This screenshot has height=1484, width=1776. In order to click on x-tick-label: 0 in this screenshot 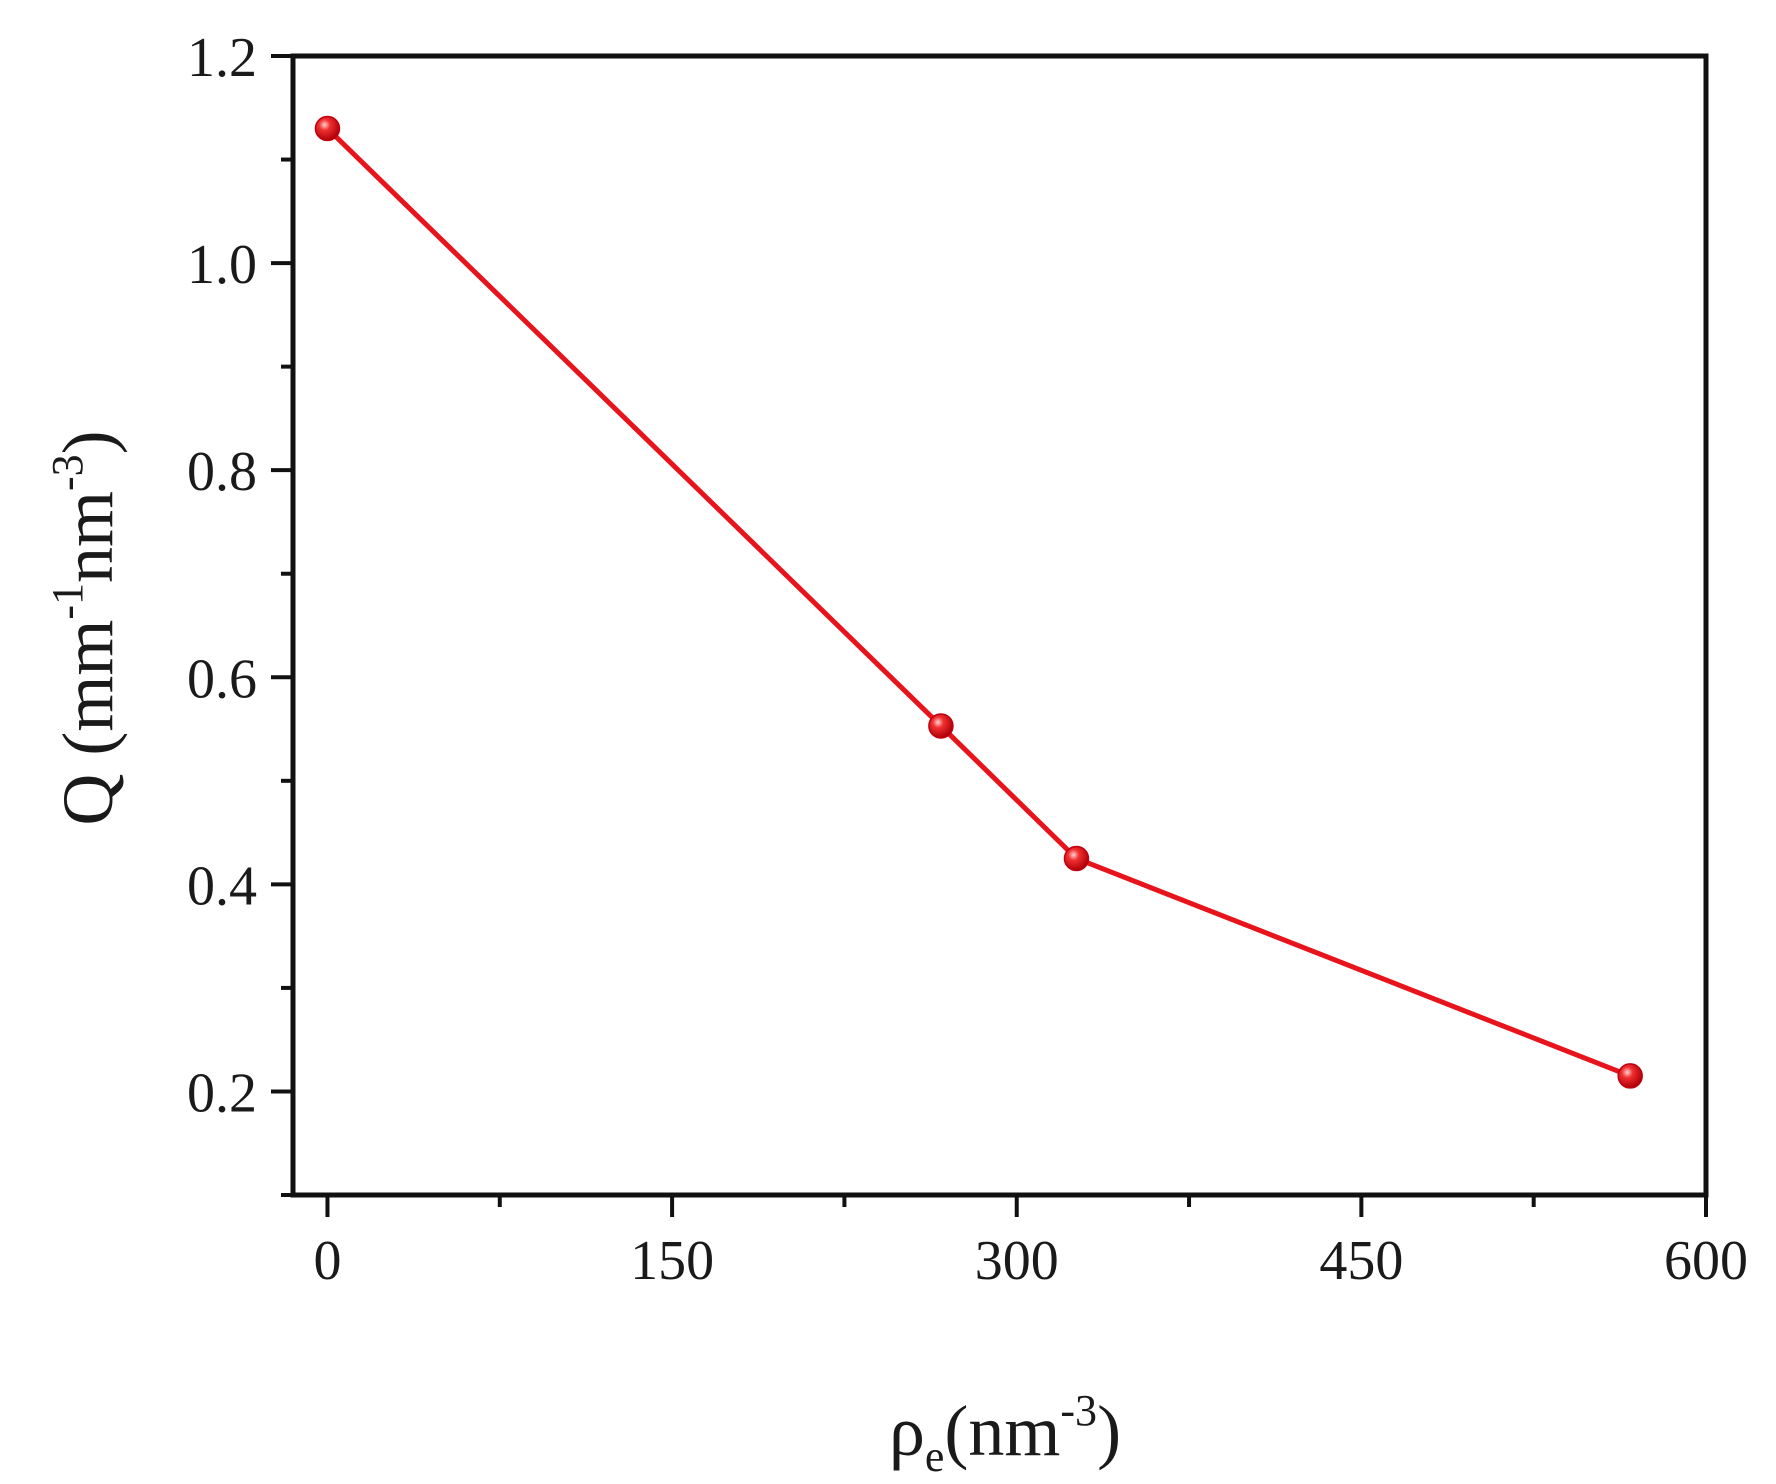, I will do `click(327, 1261)`.